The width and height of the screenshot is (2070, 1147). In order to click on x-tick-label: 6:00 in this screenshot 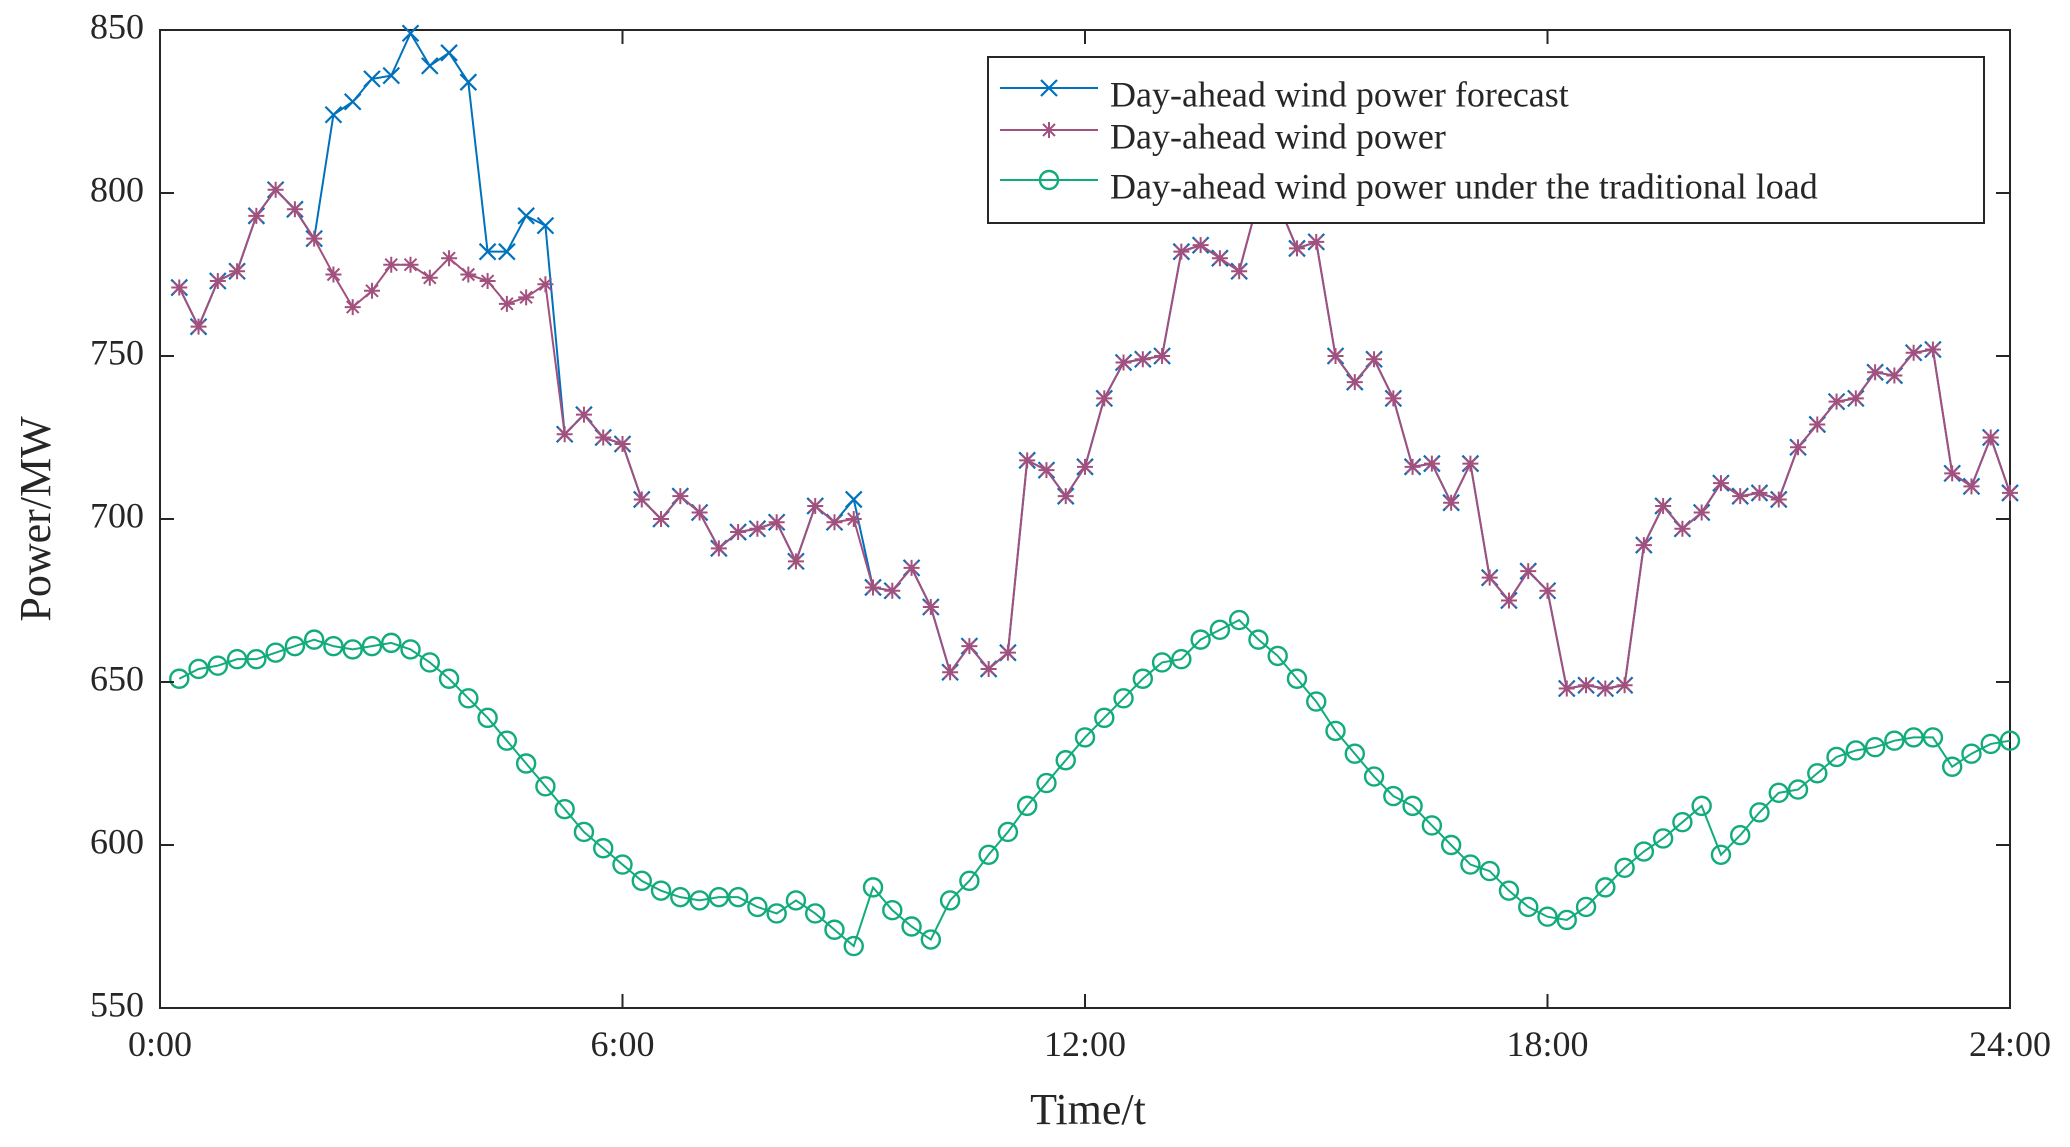, I will do `click(622, 1044)`.